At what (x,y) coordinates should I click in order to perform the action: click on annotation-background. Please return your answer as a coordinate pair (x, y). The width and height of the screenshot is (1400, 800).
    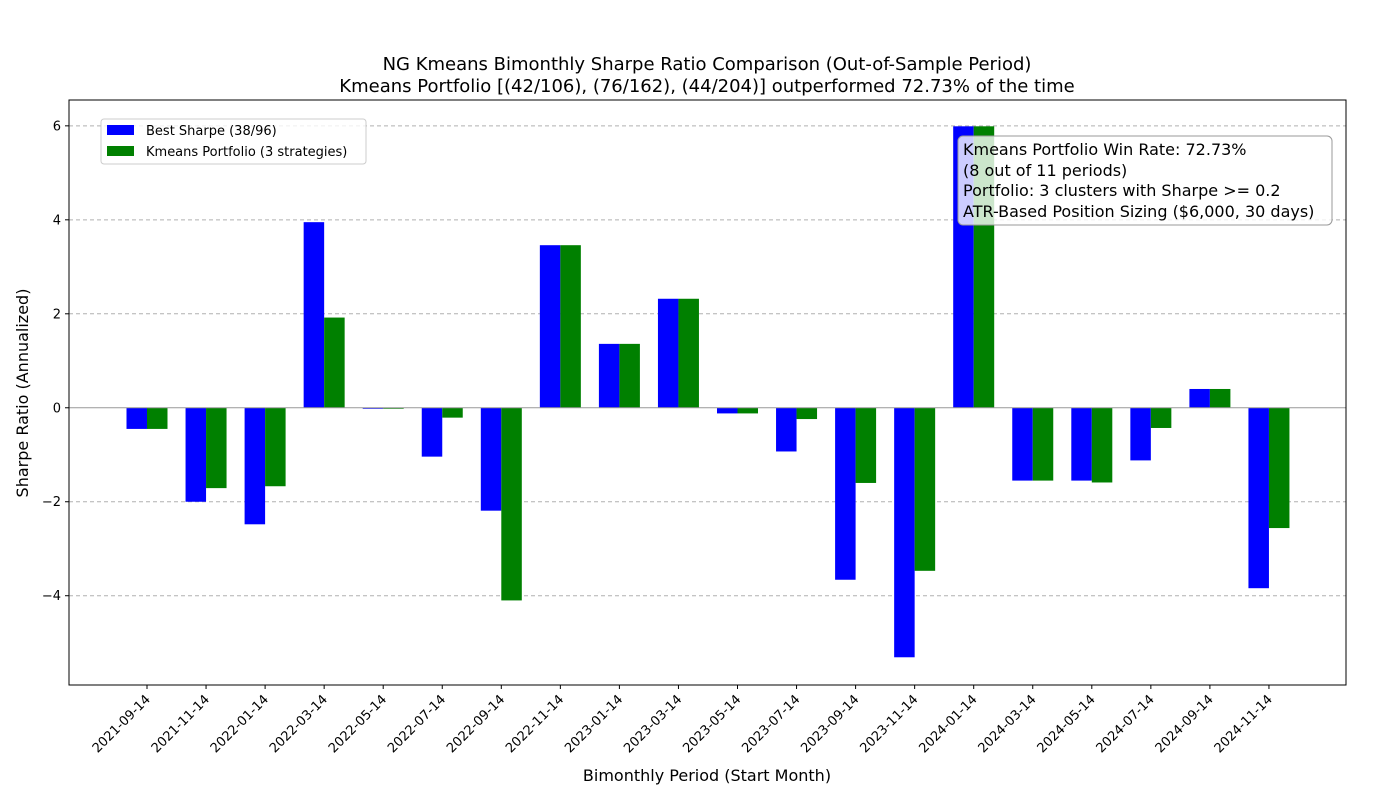
    Looking at the image, I should click on (1145, 180).